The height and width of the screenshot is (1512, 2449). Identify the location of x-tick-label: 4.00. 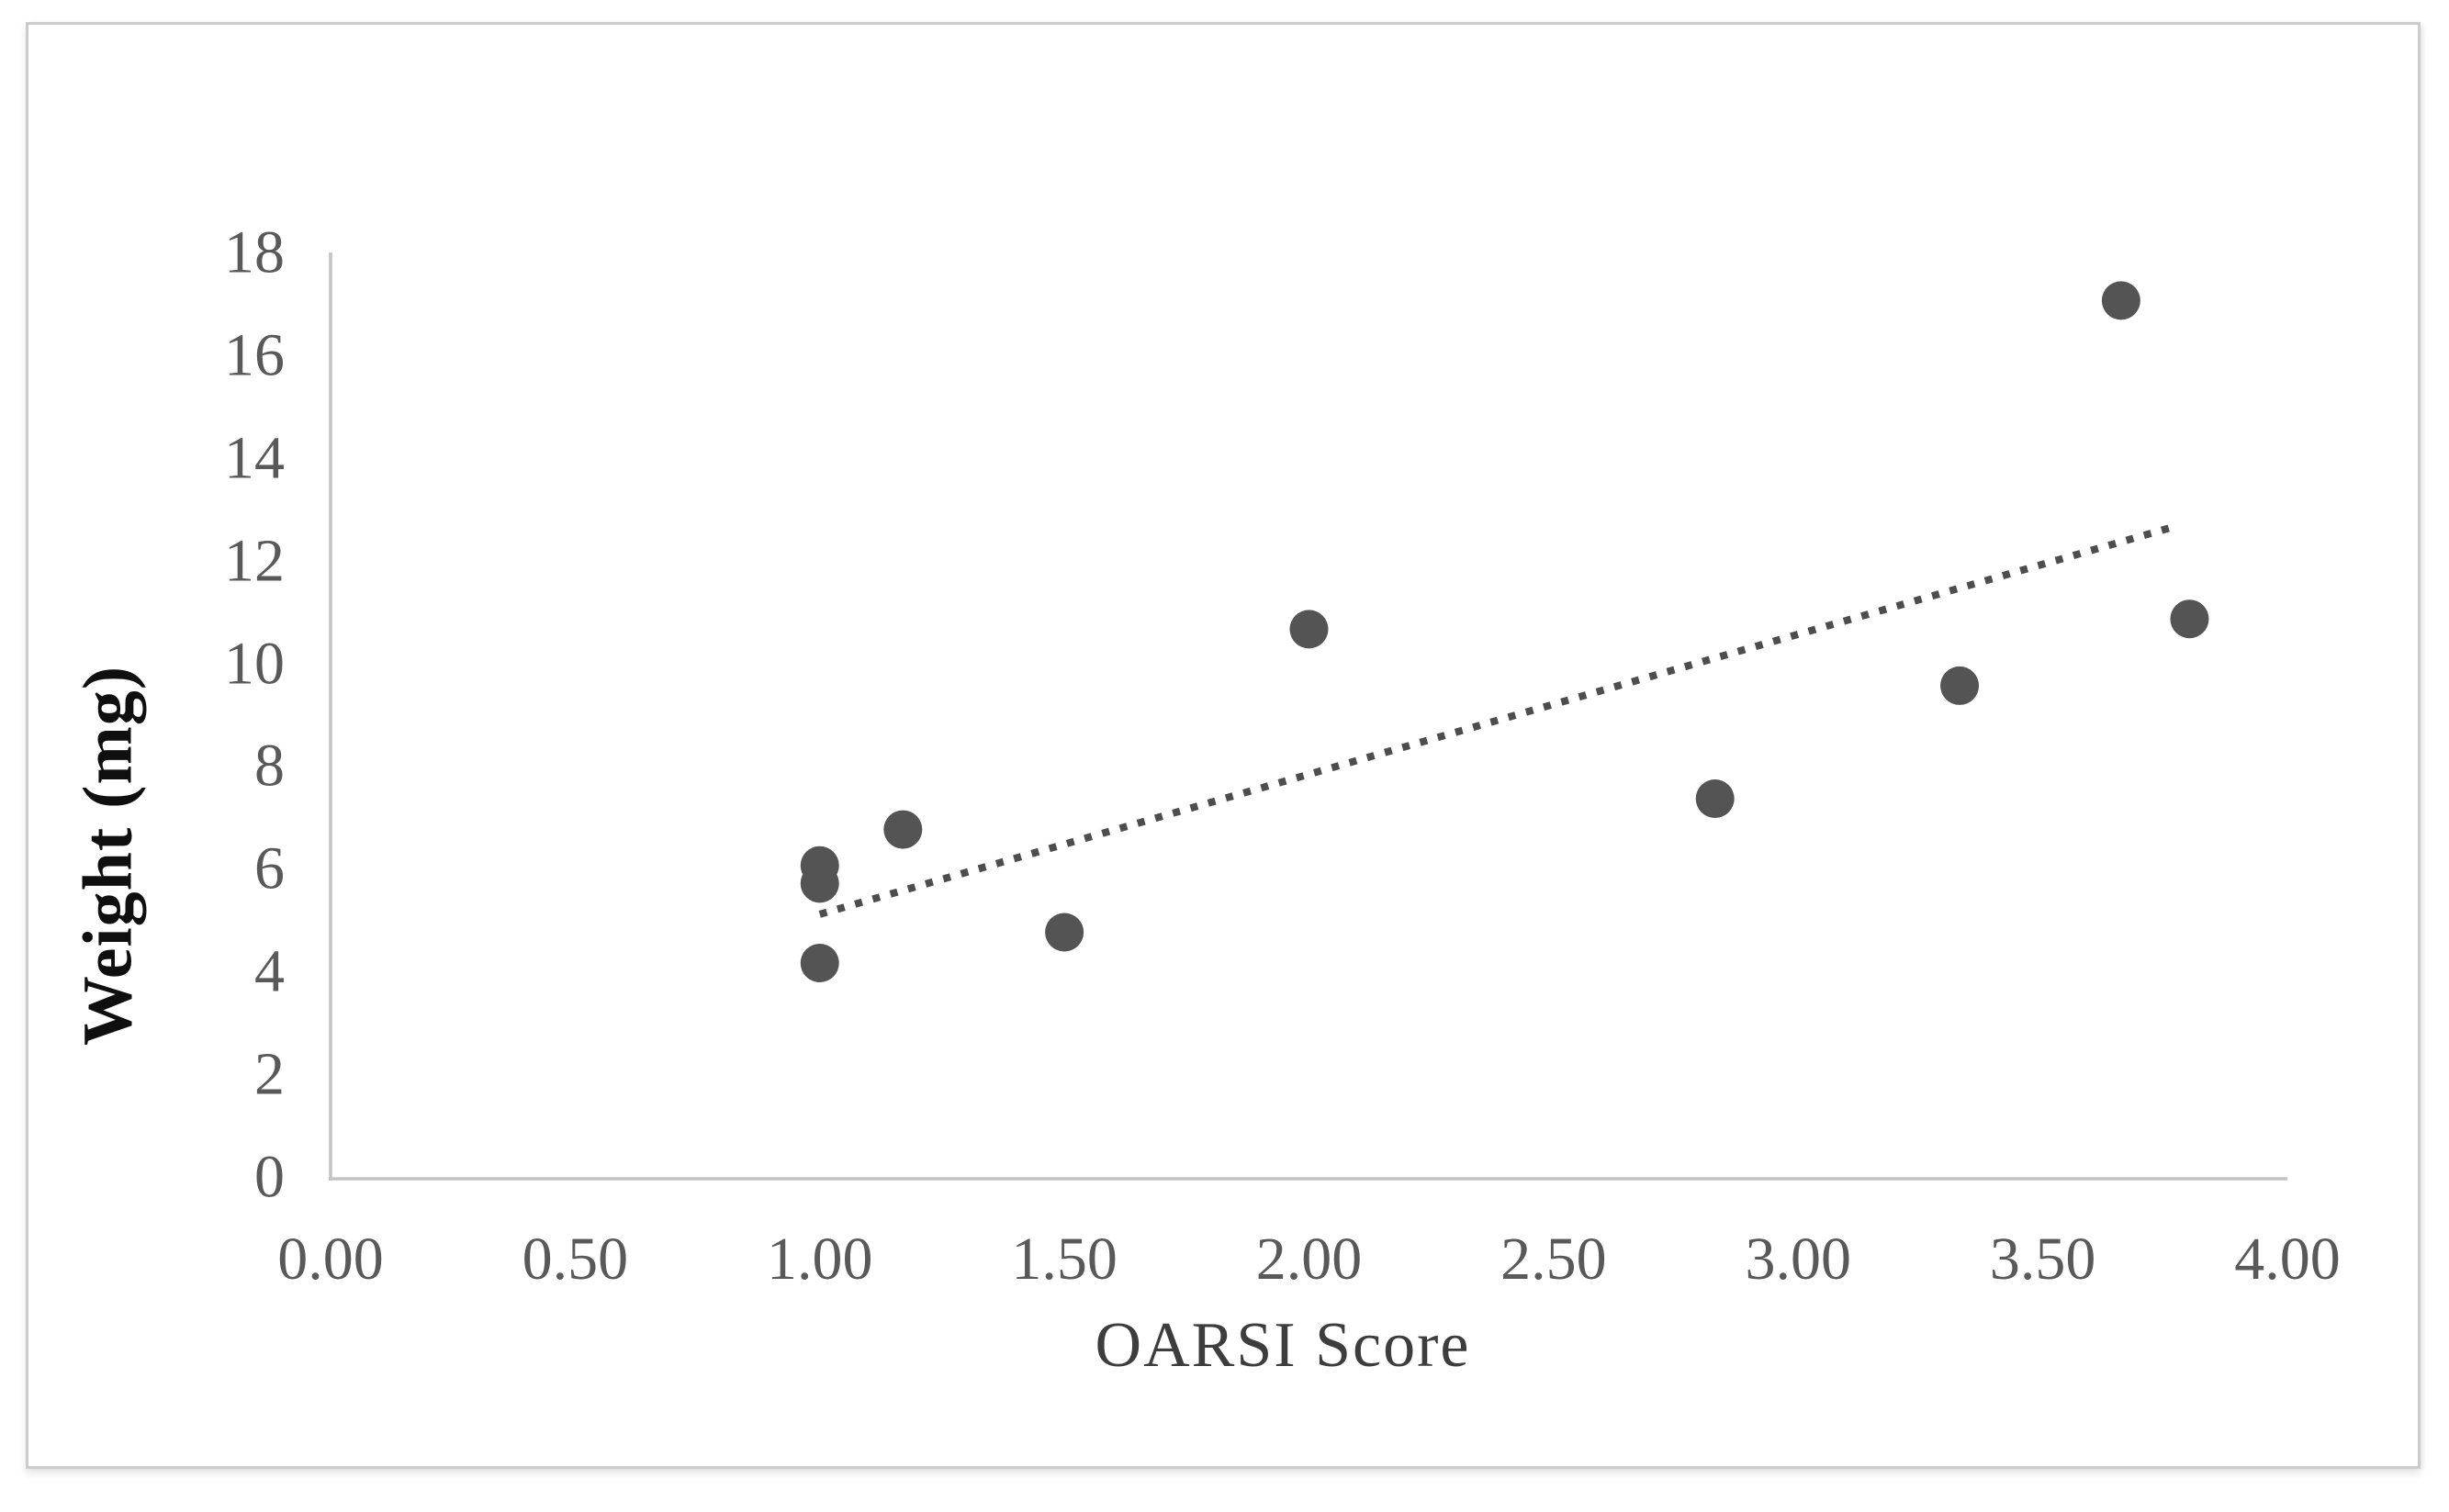
(2287, 1259).